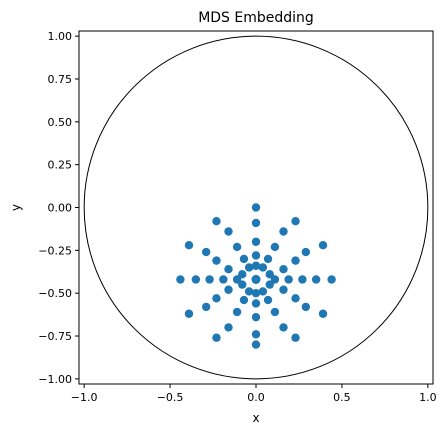 The width and height of the screenshot is (445, 435). What do you see at coordinates (342, 397) in the screenshot?
I see `x-tick-label: 0.5` at bounding box center [342, 397].